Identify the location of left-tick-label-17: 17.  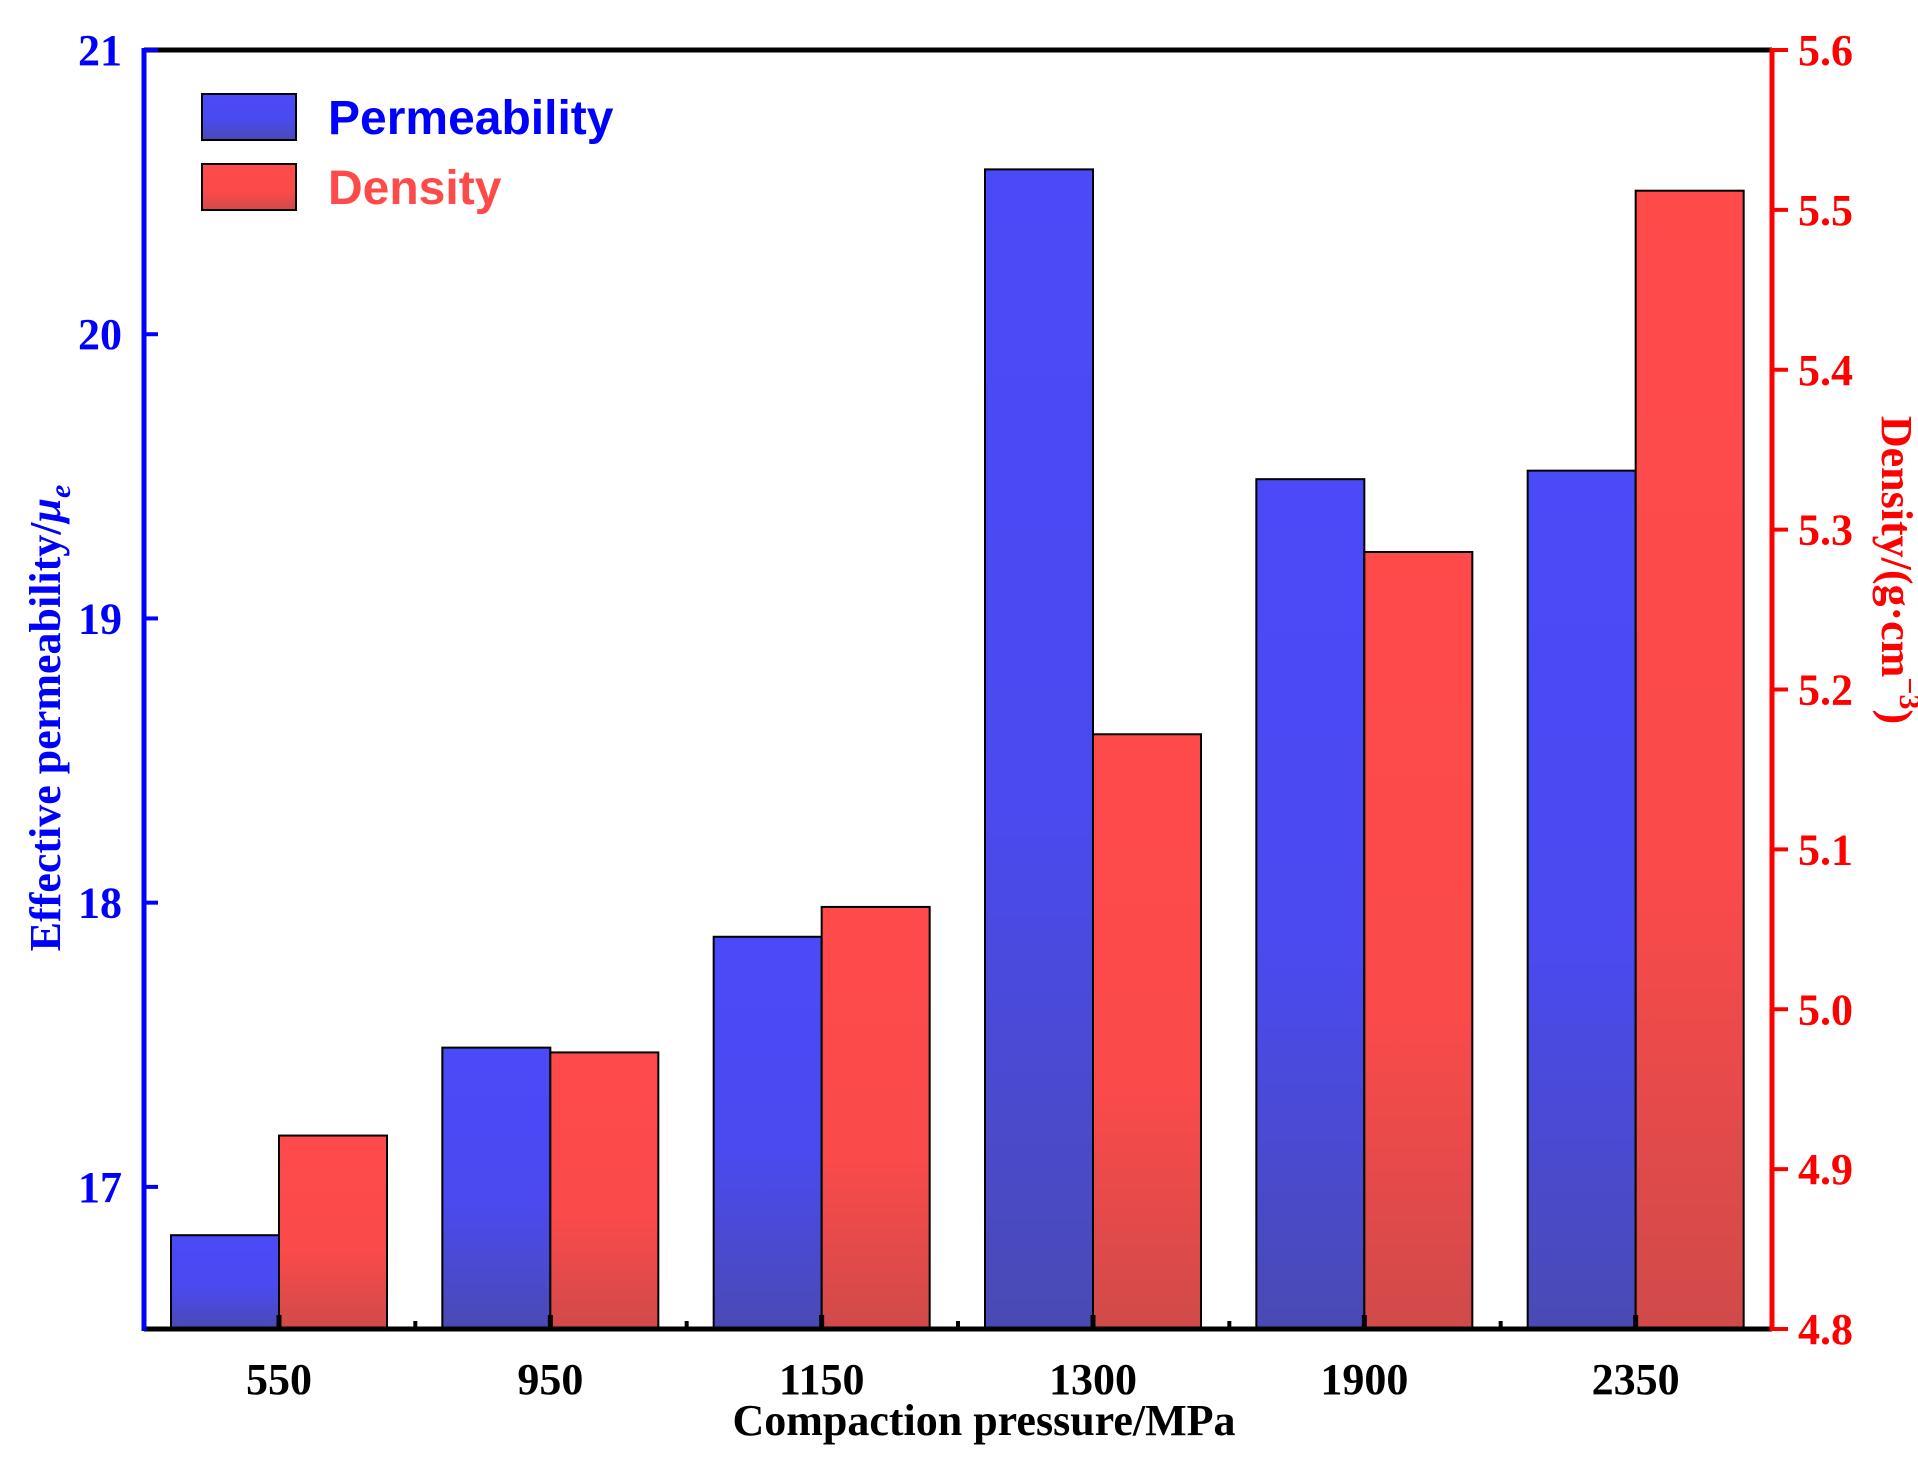
(100, 1187).